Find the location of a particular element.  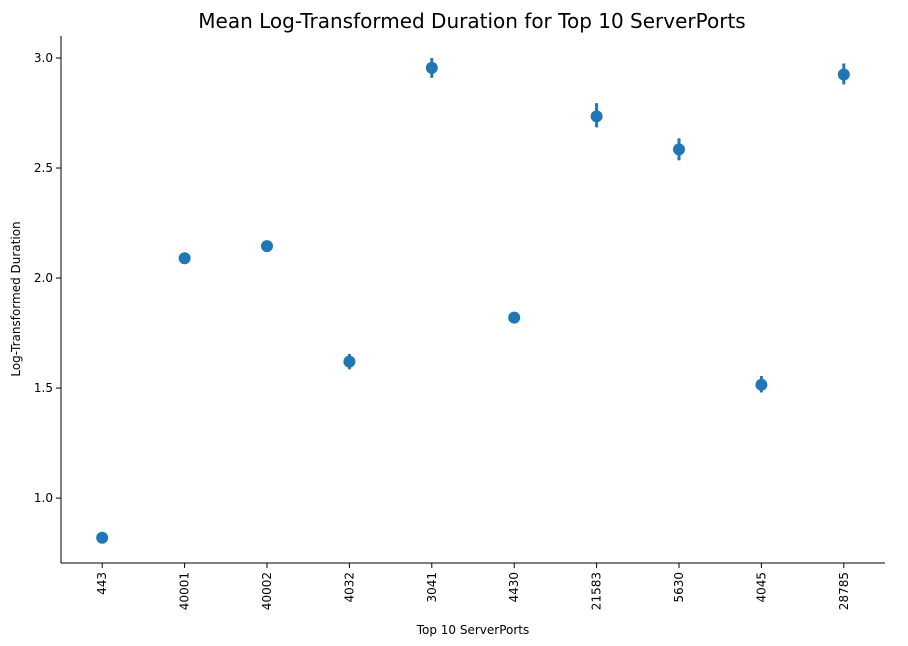

x-tick-label: 5630 is located at coordinates (679, 587).